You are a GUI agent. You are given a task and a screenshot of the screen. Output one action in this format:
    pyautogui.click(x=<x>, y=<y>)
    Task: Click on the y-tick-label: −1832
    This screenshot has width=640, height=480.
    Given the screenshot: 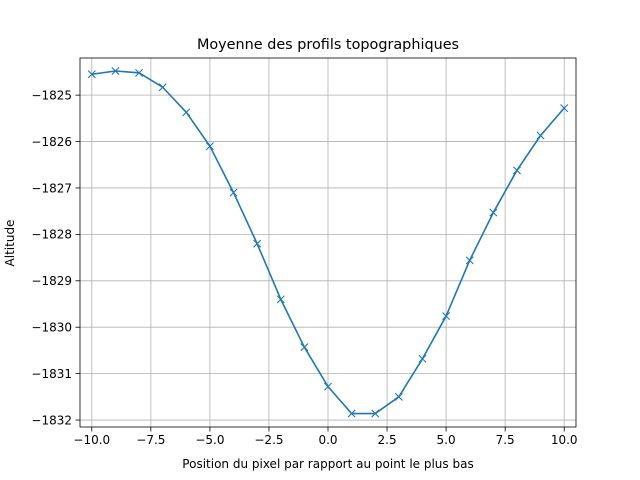 What is the action you would take?
    pyautogui.click(x=51, y=420)
    